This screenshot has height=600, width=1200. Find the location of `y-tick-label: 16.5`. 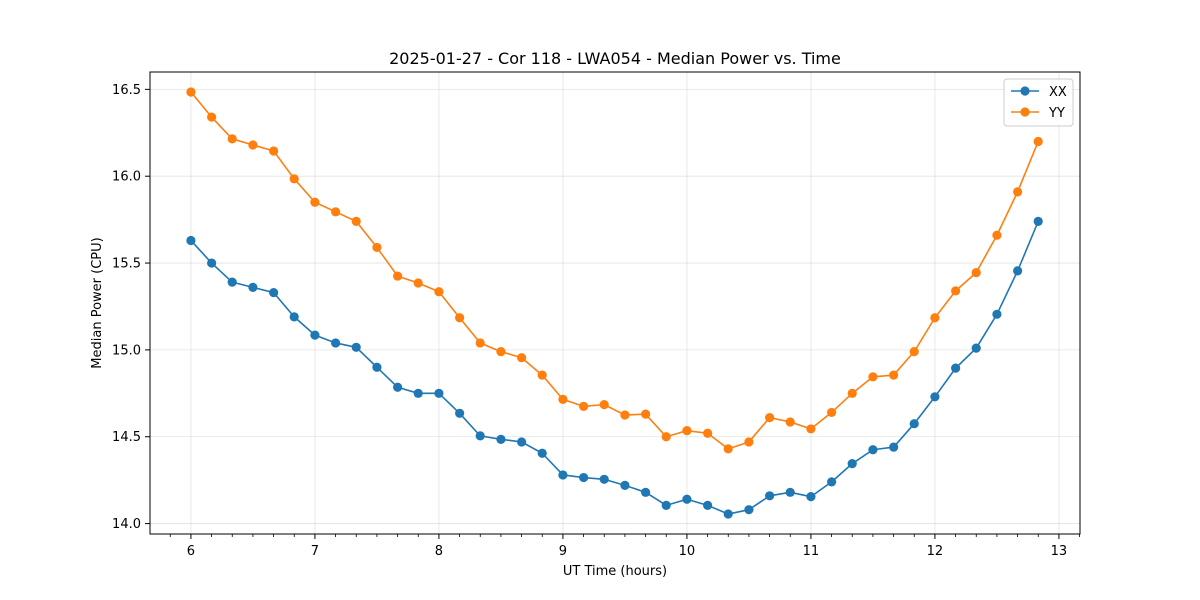

y-tick-label: 16.5 is located at coordinates (126, 90).